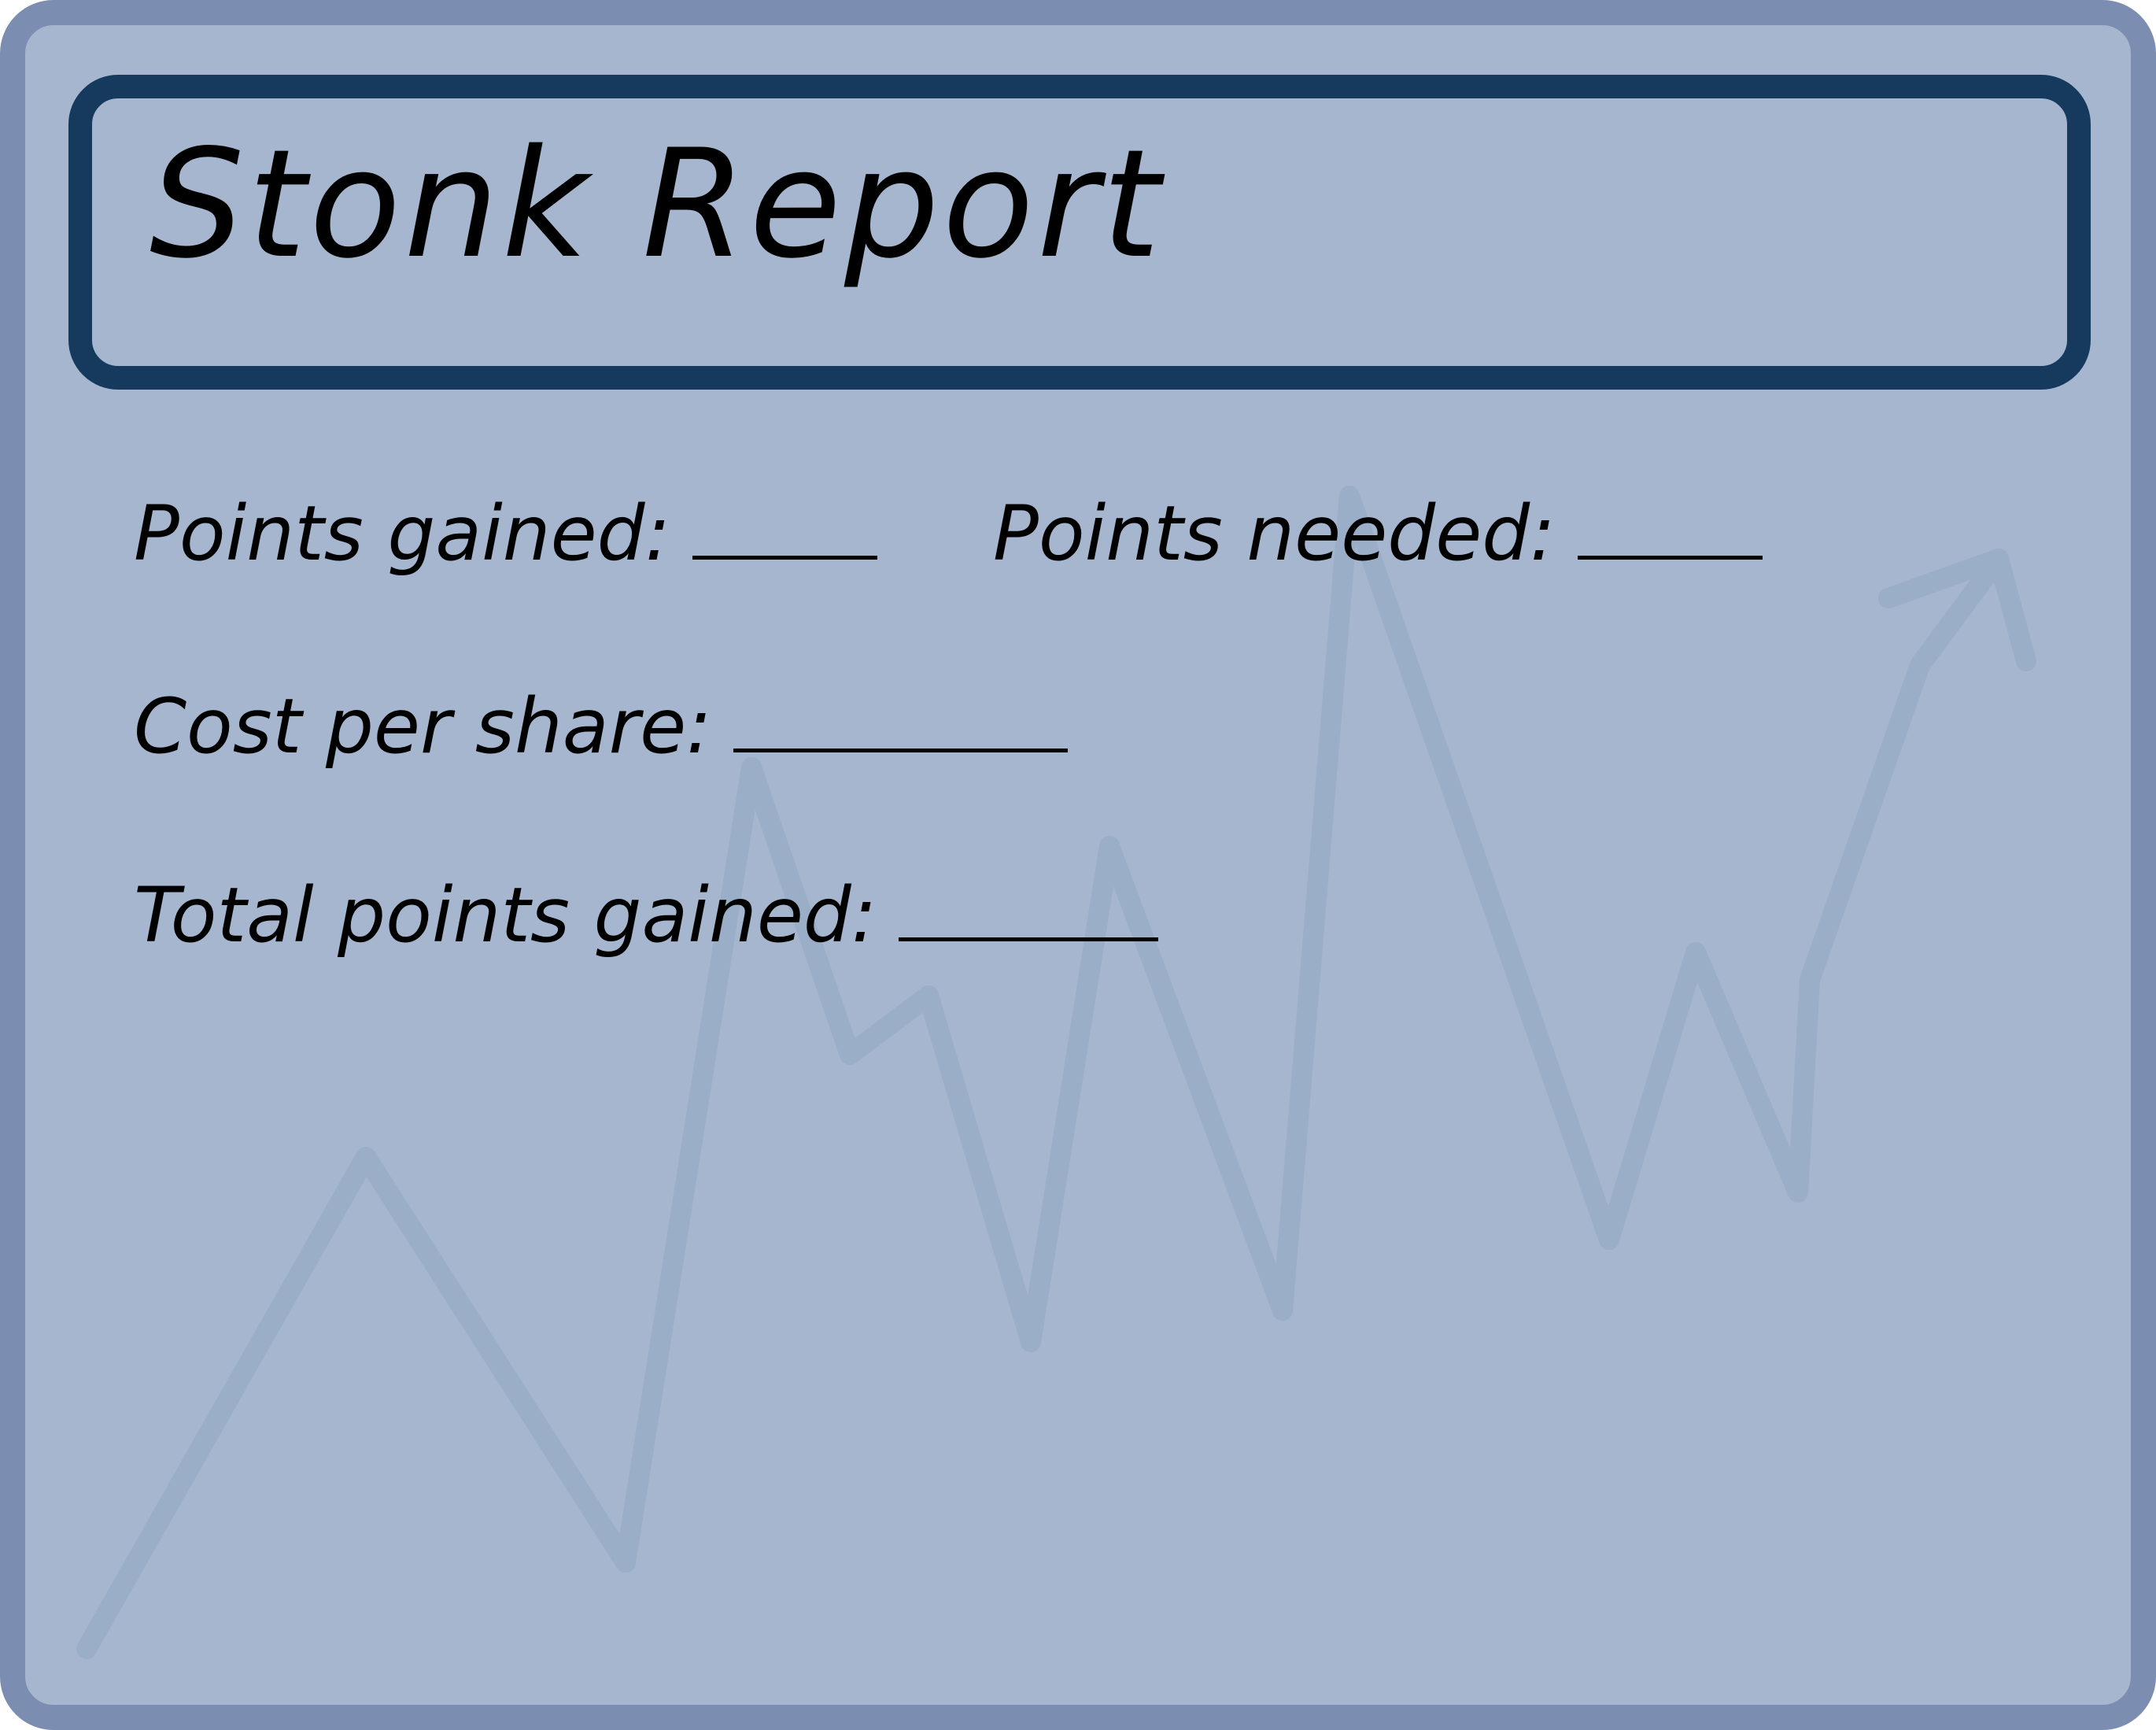 The height and width of the screenshot is (1730, 2156). I want to click on points-gained-label: Points gained:, so click(402, 534).